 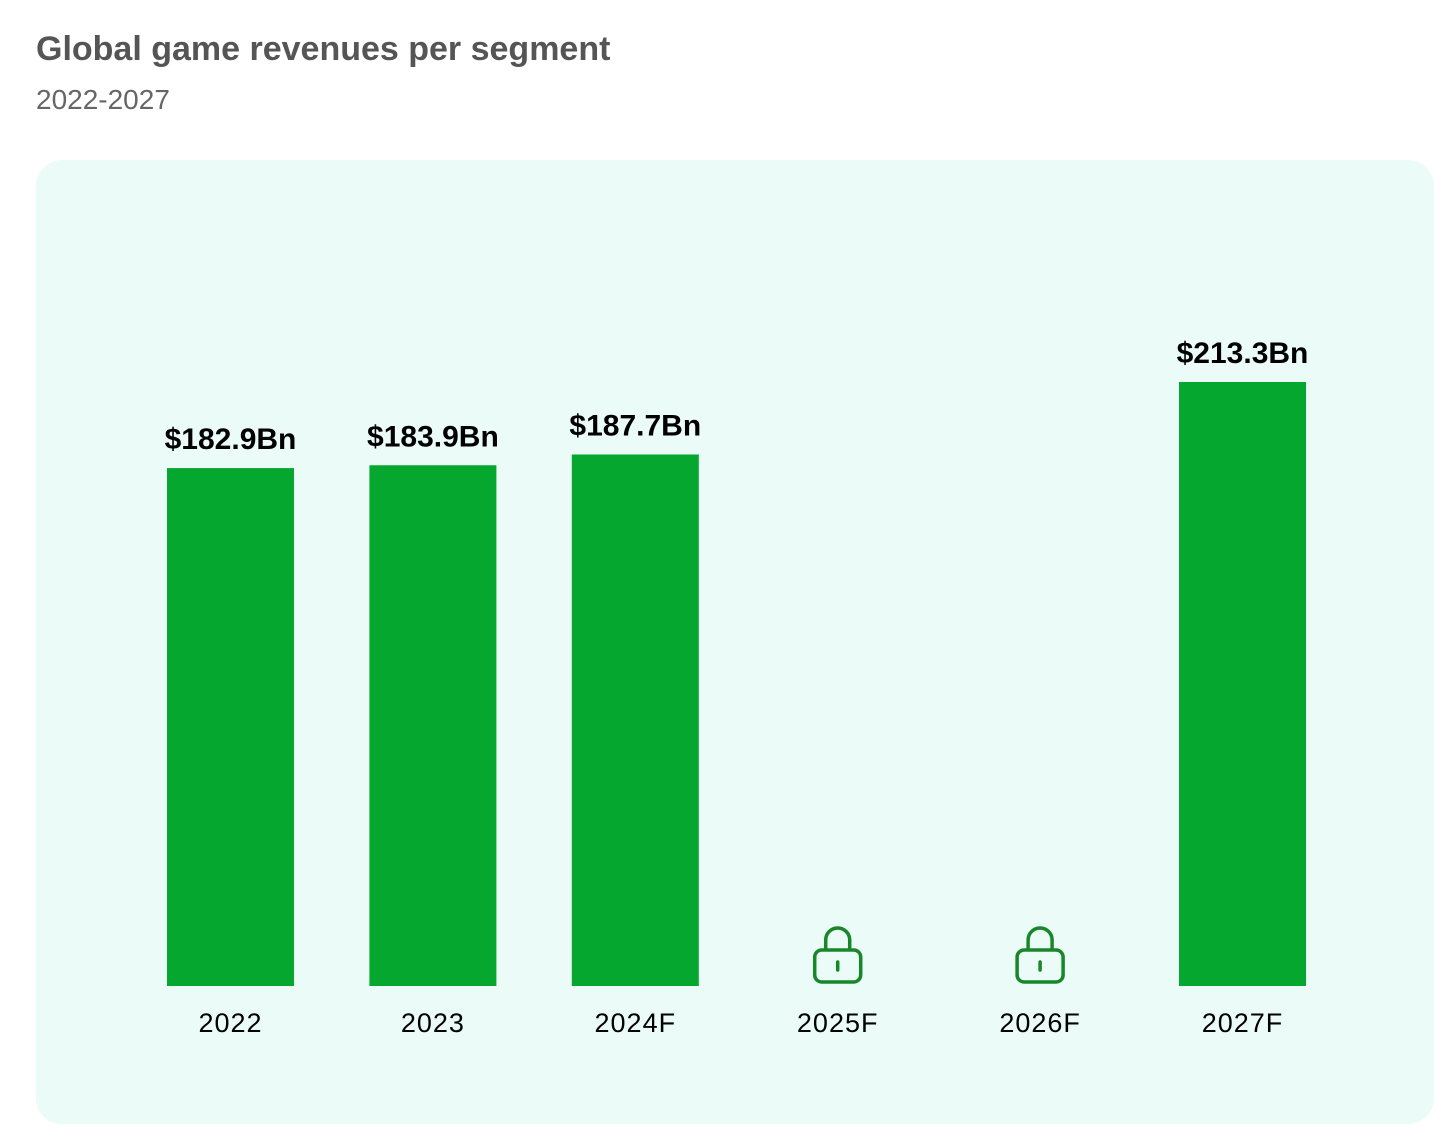 What do you see at coordinates (1243, 353) in the screenshot?
I see `data-label-2027F: $213.3Bn` at bounding box center [1243, 353].